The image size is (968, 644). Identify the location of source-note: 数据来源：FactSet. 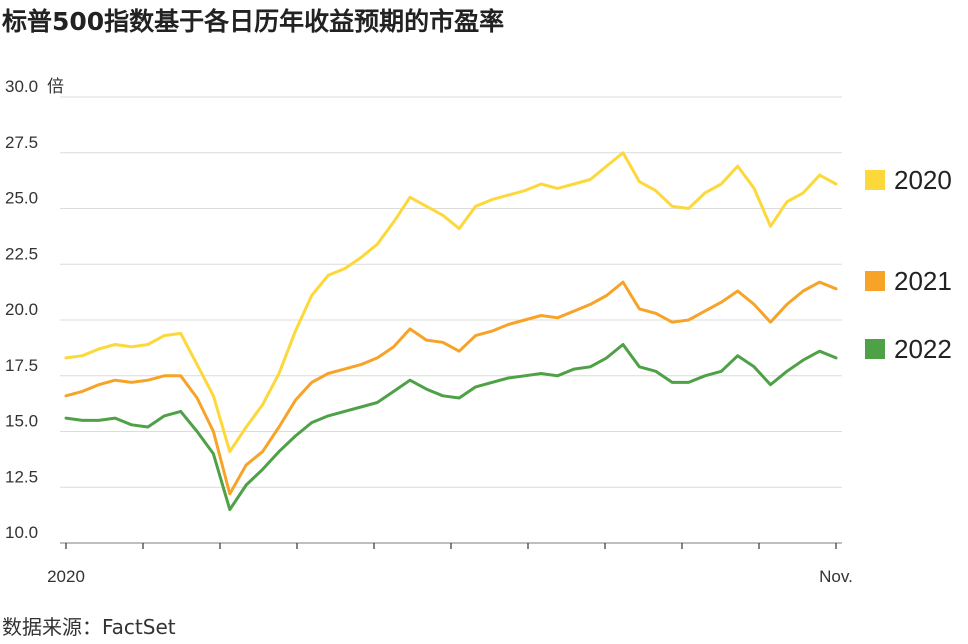
(89, 627).